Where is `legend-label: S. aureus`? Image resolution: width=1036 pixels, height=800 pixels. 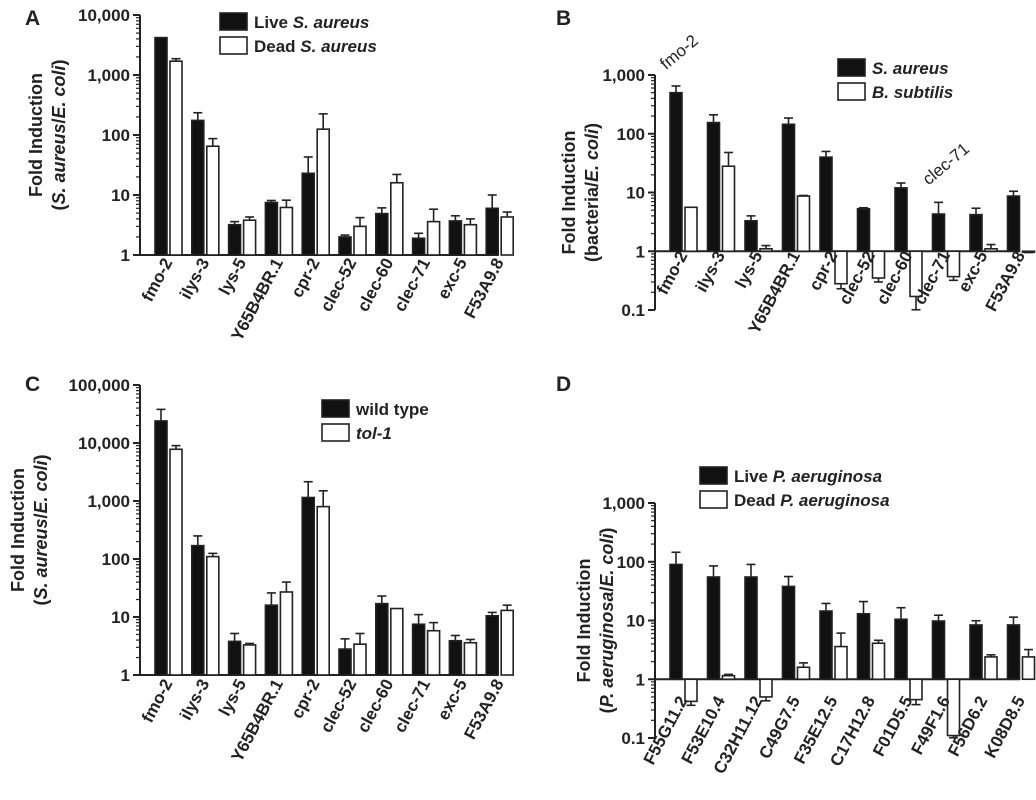 legend-label: S. aureus is located at coordinates (910, 68).